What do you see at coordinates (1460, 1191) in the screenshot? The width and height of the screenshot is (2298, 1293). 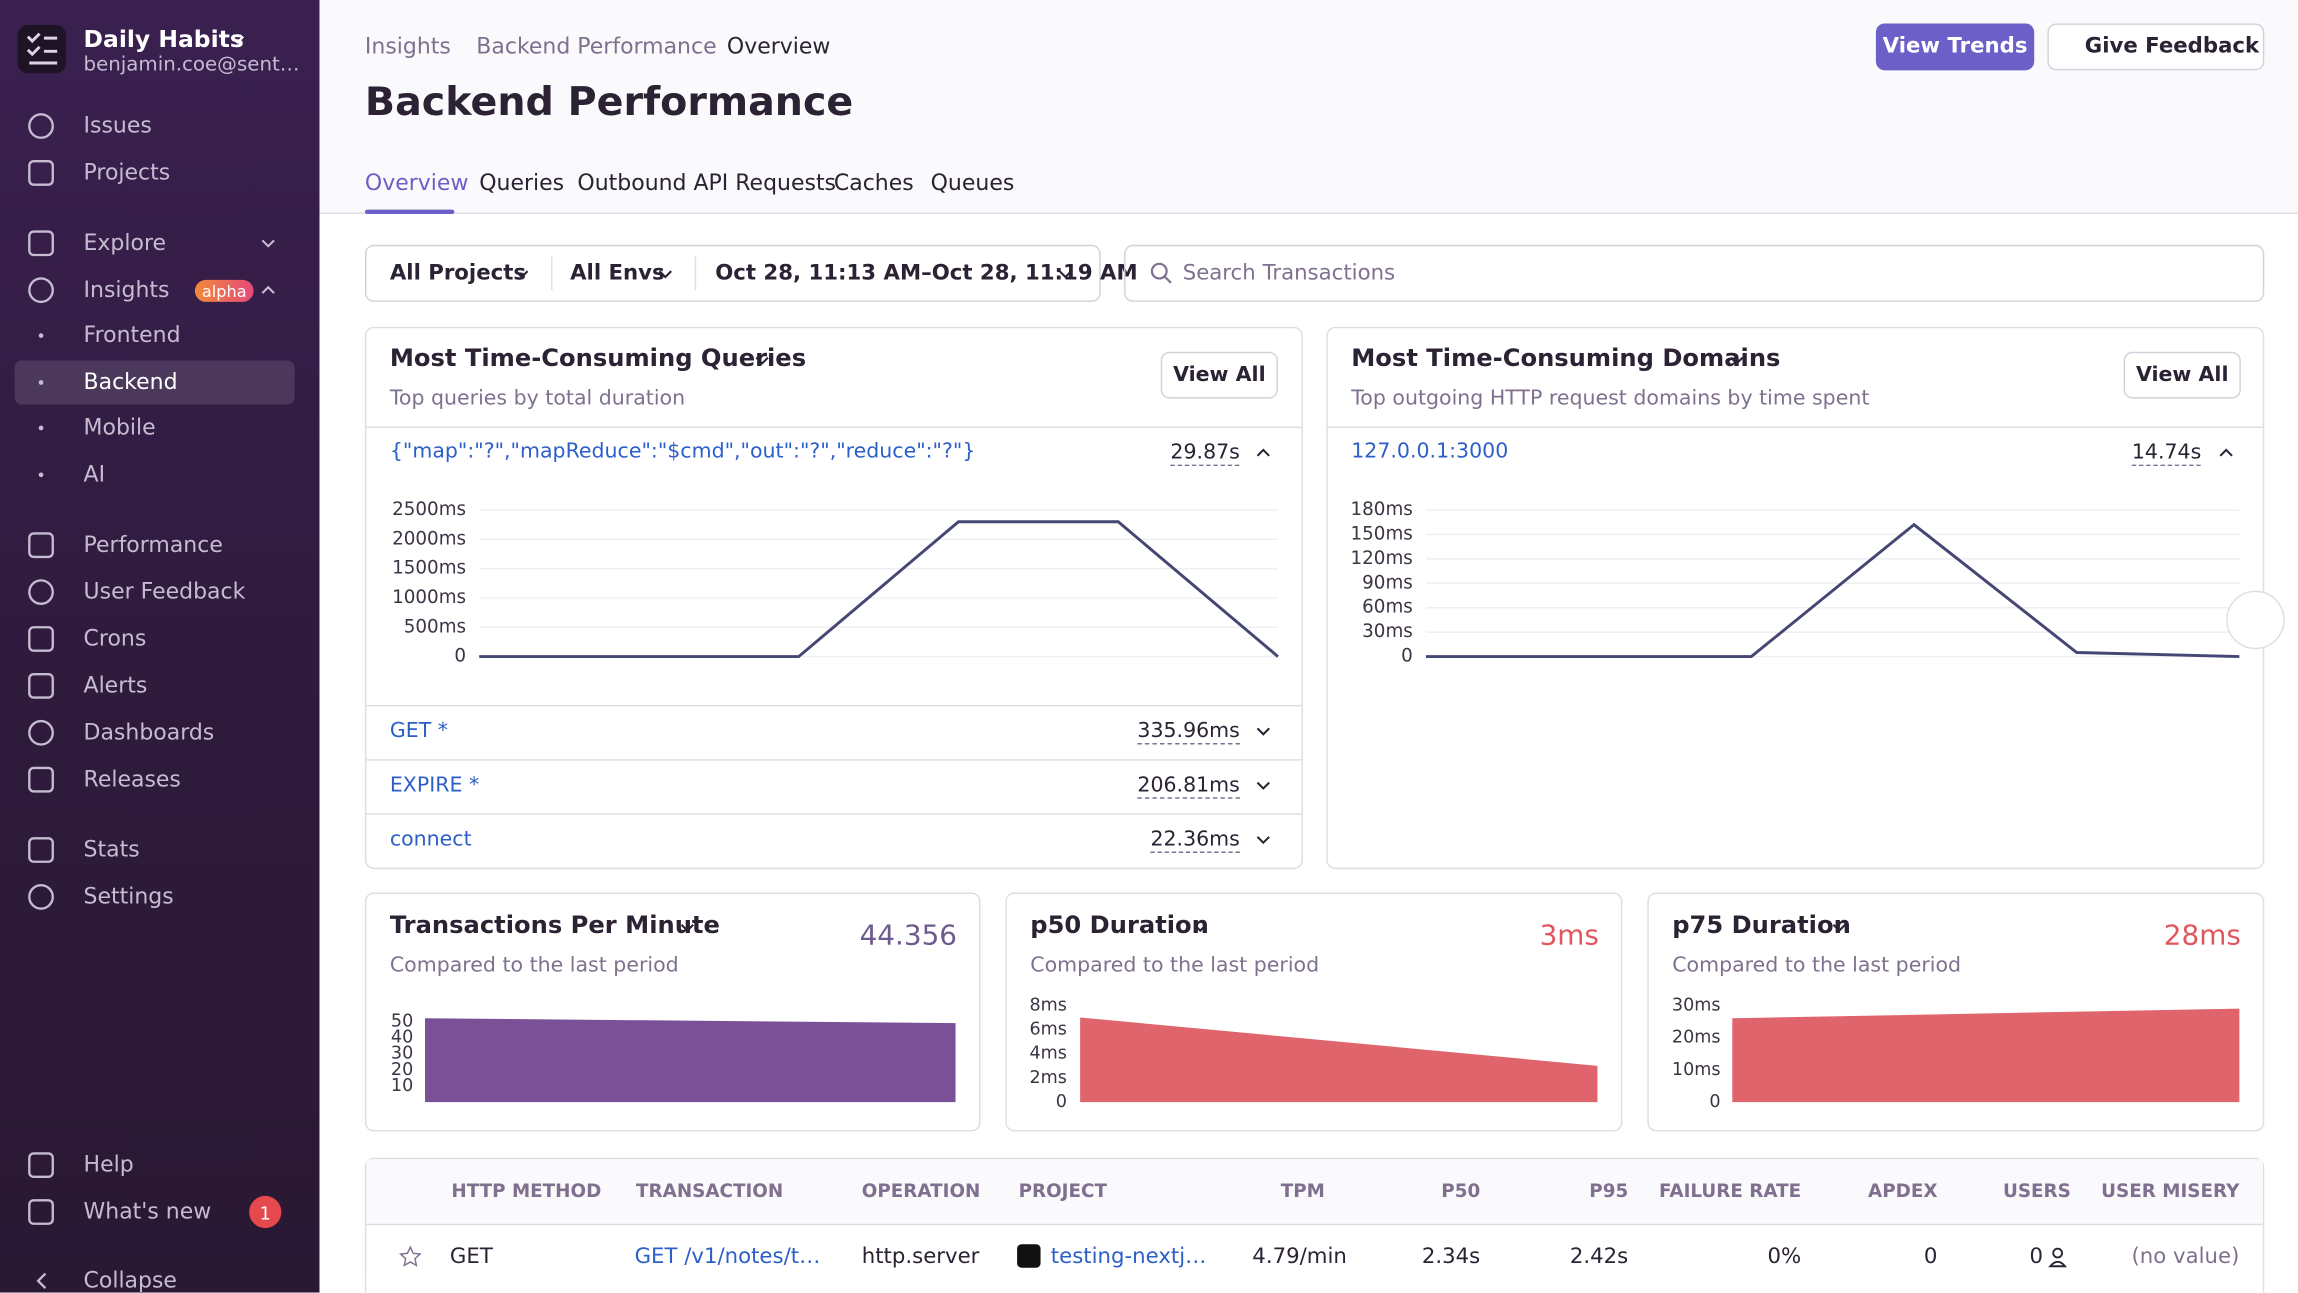 I see `column-header: P50` at bounding box center [1460, 1191].